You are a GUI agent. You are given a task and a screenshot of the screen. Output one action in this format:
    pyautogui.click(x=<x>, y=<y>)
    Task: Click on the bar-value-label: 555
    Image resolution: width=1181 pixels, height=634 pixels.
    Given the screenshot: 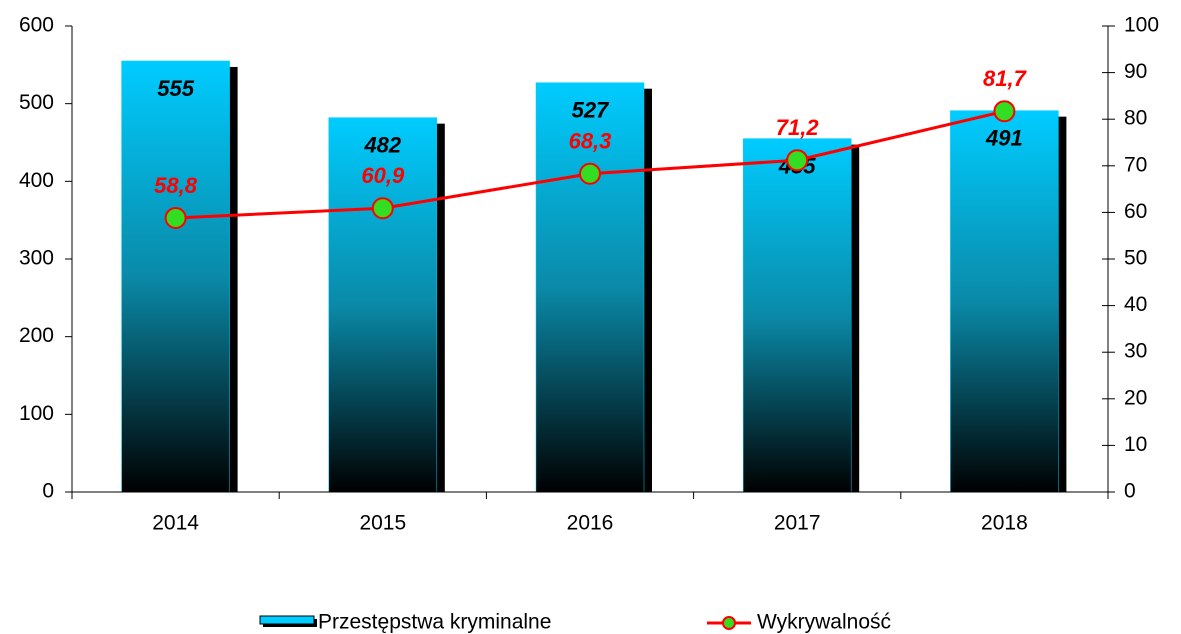 What is the action you would take?
    pyautogui.click(x=175, y=88)
    